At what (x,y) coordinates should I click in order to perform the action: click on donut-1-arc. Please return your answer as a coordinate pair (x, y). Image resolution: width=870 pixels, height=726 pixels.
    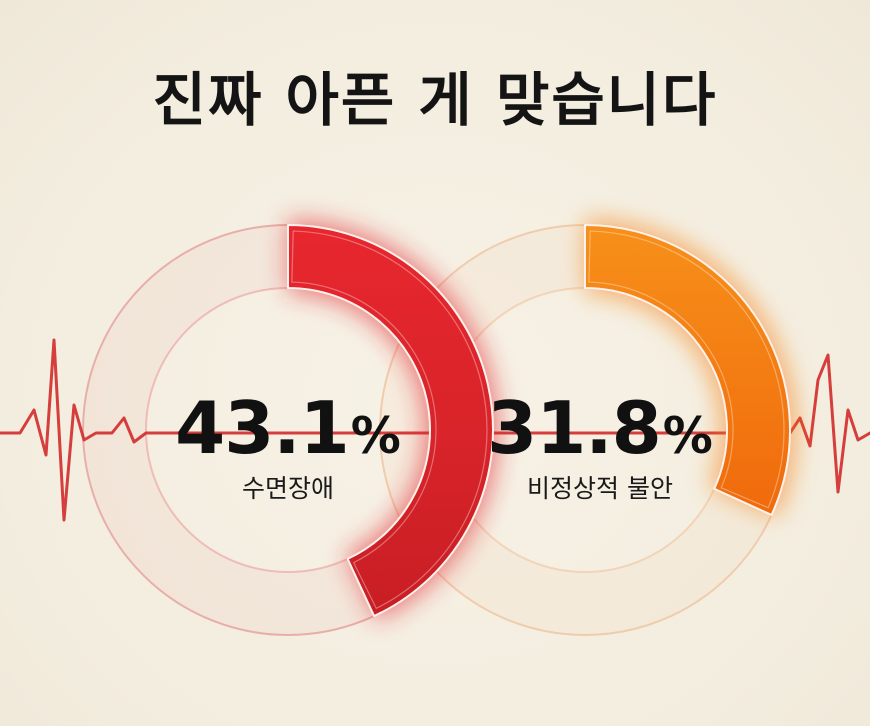
    Looking at the image, I should click on (390, 421).